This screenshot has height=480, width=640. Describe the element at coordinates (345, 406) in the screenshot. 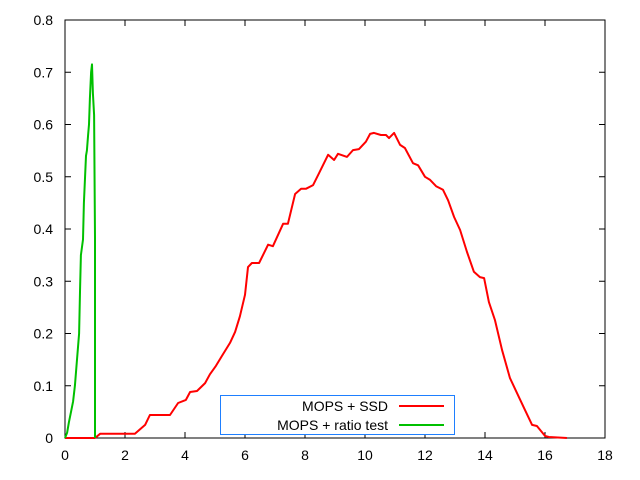

I see `legend-label-ssd: MOPS + SSD` at that location.